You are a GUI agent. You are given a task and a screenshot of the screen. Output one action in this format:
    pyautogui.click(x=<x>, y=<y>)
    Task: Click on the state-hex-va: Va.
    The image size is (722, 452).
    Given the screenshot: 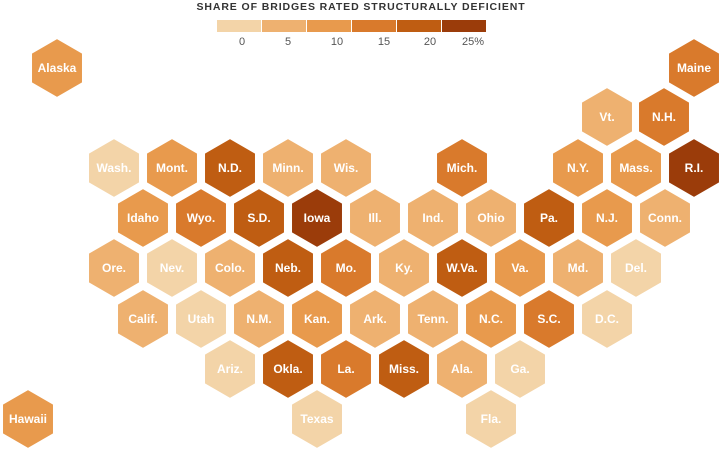 What is the action you would take?
    pyautogui.click(x=520, y=268)
    